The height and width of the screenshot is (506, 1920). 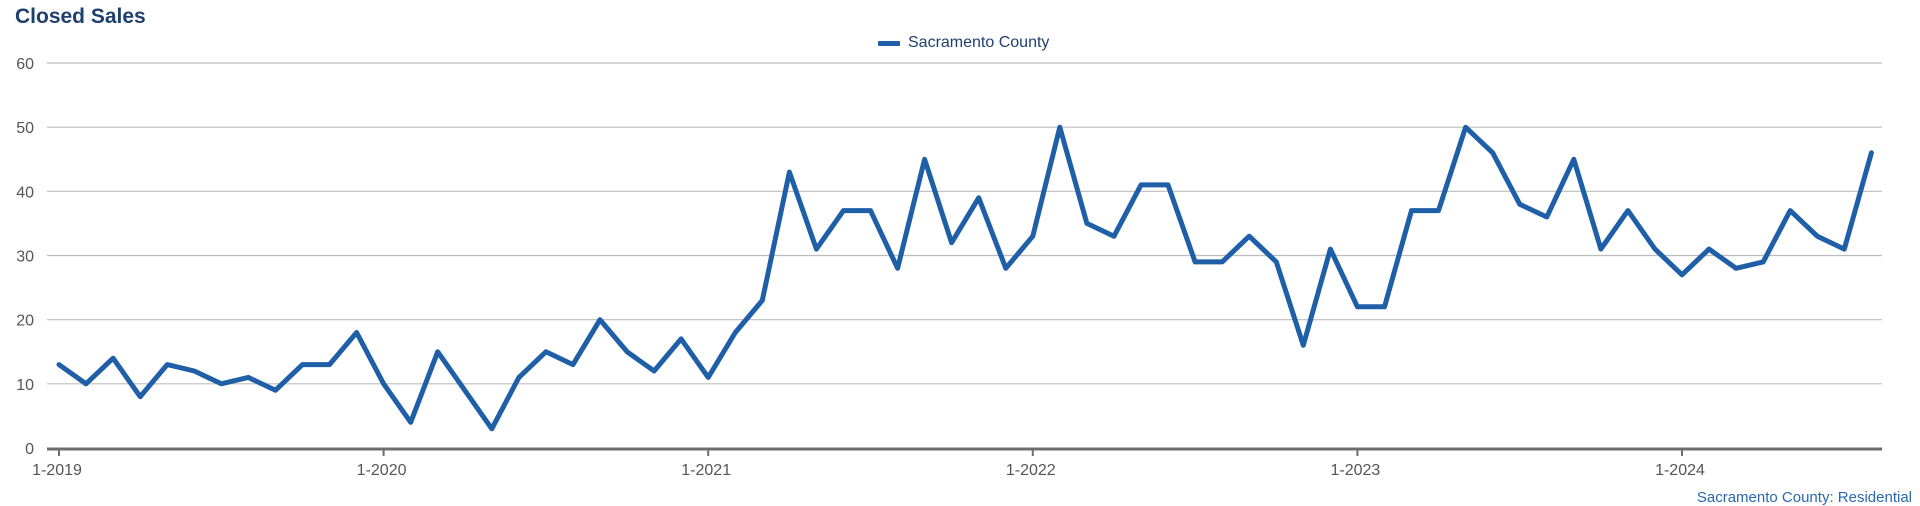 I want to click on y-tick-label-50: 50, so click(x=25, y=128).